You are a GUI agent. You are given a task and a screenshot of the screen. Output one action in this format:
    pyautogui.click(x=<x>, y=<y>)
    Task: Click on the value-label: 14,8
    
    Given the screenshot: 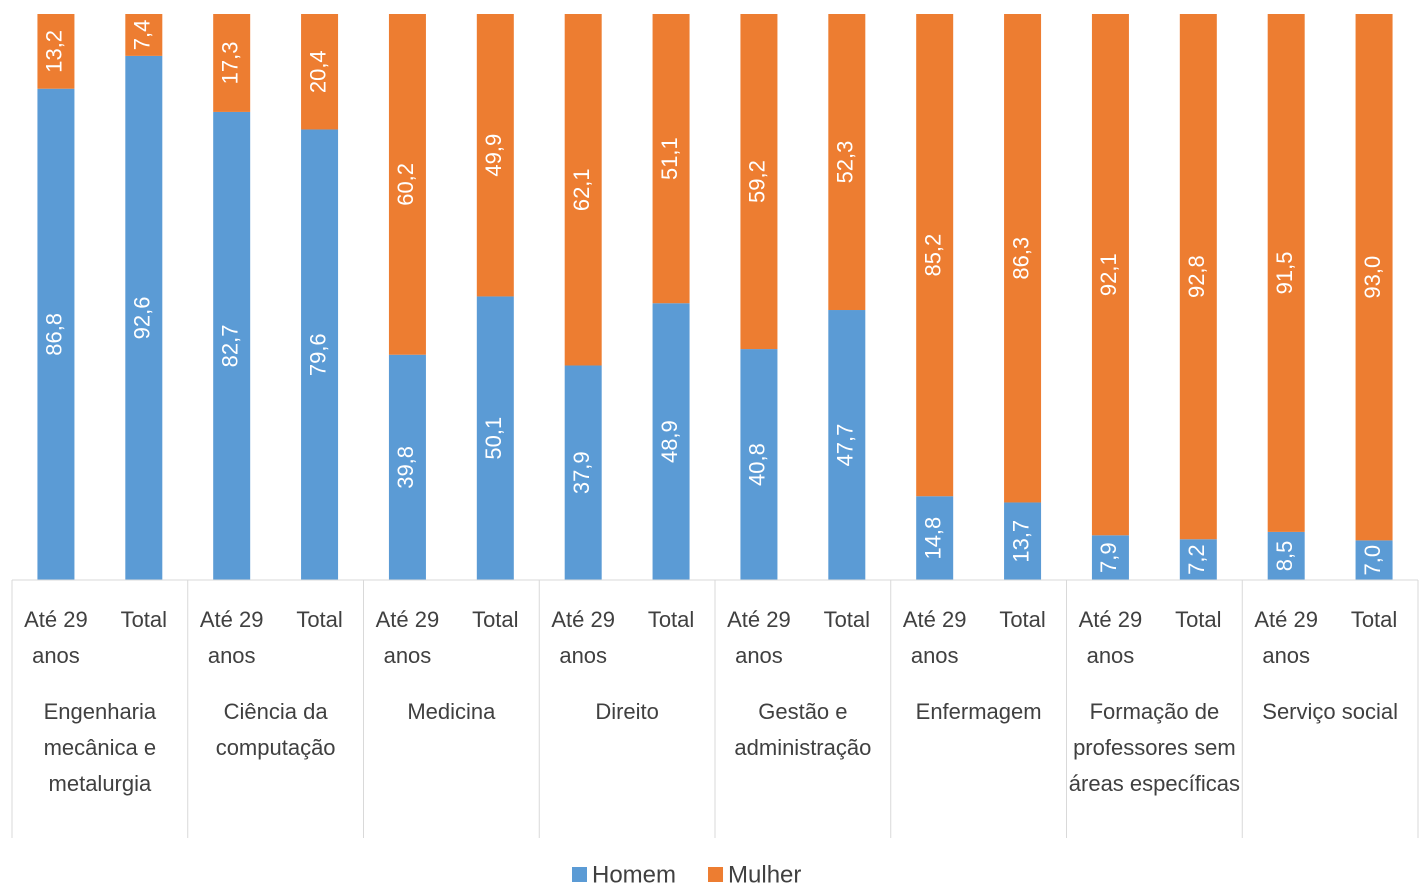 What is the action you would take?
    pyautogui.click(x=933, y=538)
    